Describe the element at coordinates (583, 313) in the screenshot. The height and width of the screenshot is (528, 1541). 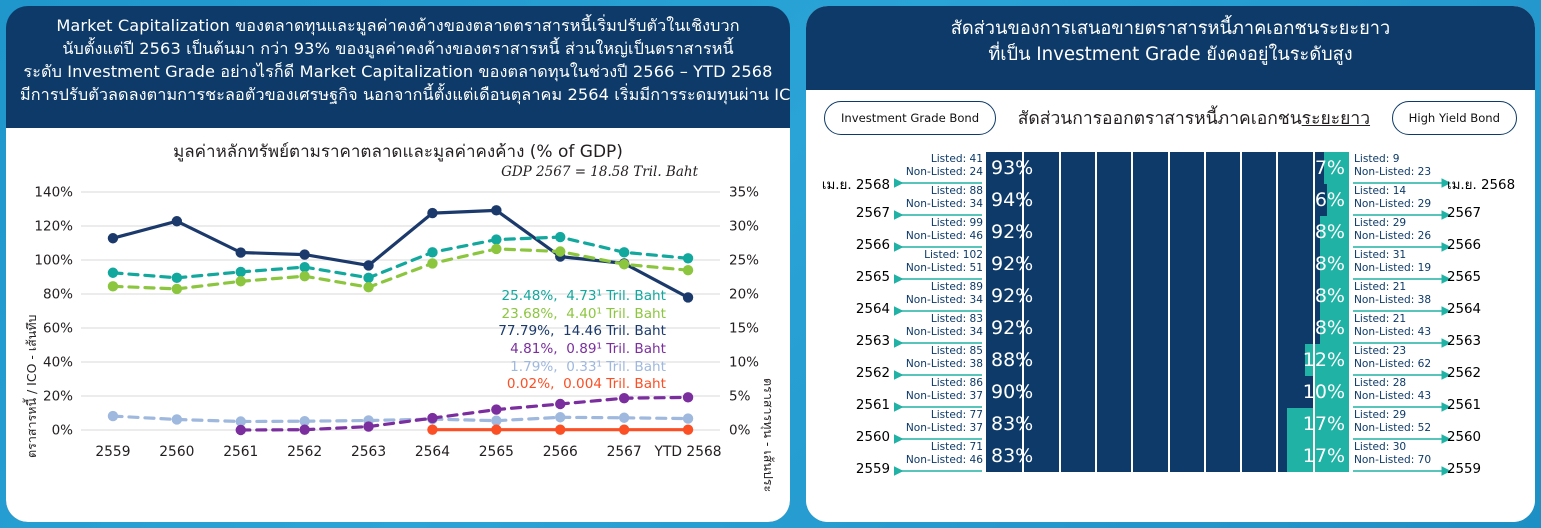
I see `callout-investment-grade: 23.68%, 4.40¹ Tril. Baht` at that location.